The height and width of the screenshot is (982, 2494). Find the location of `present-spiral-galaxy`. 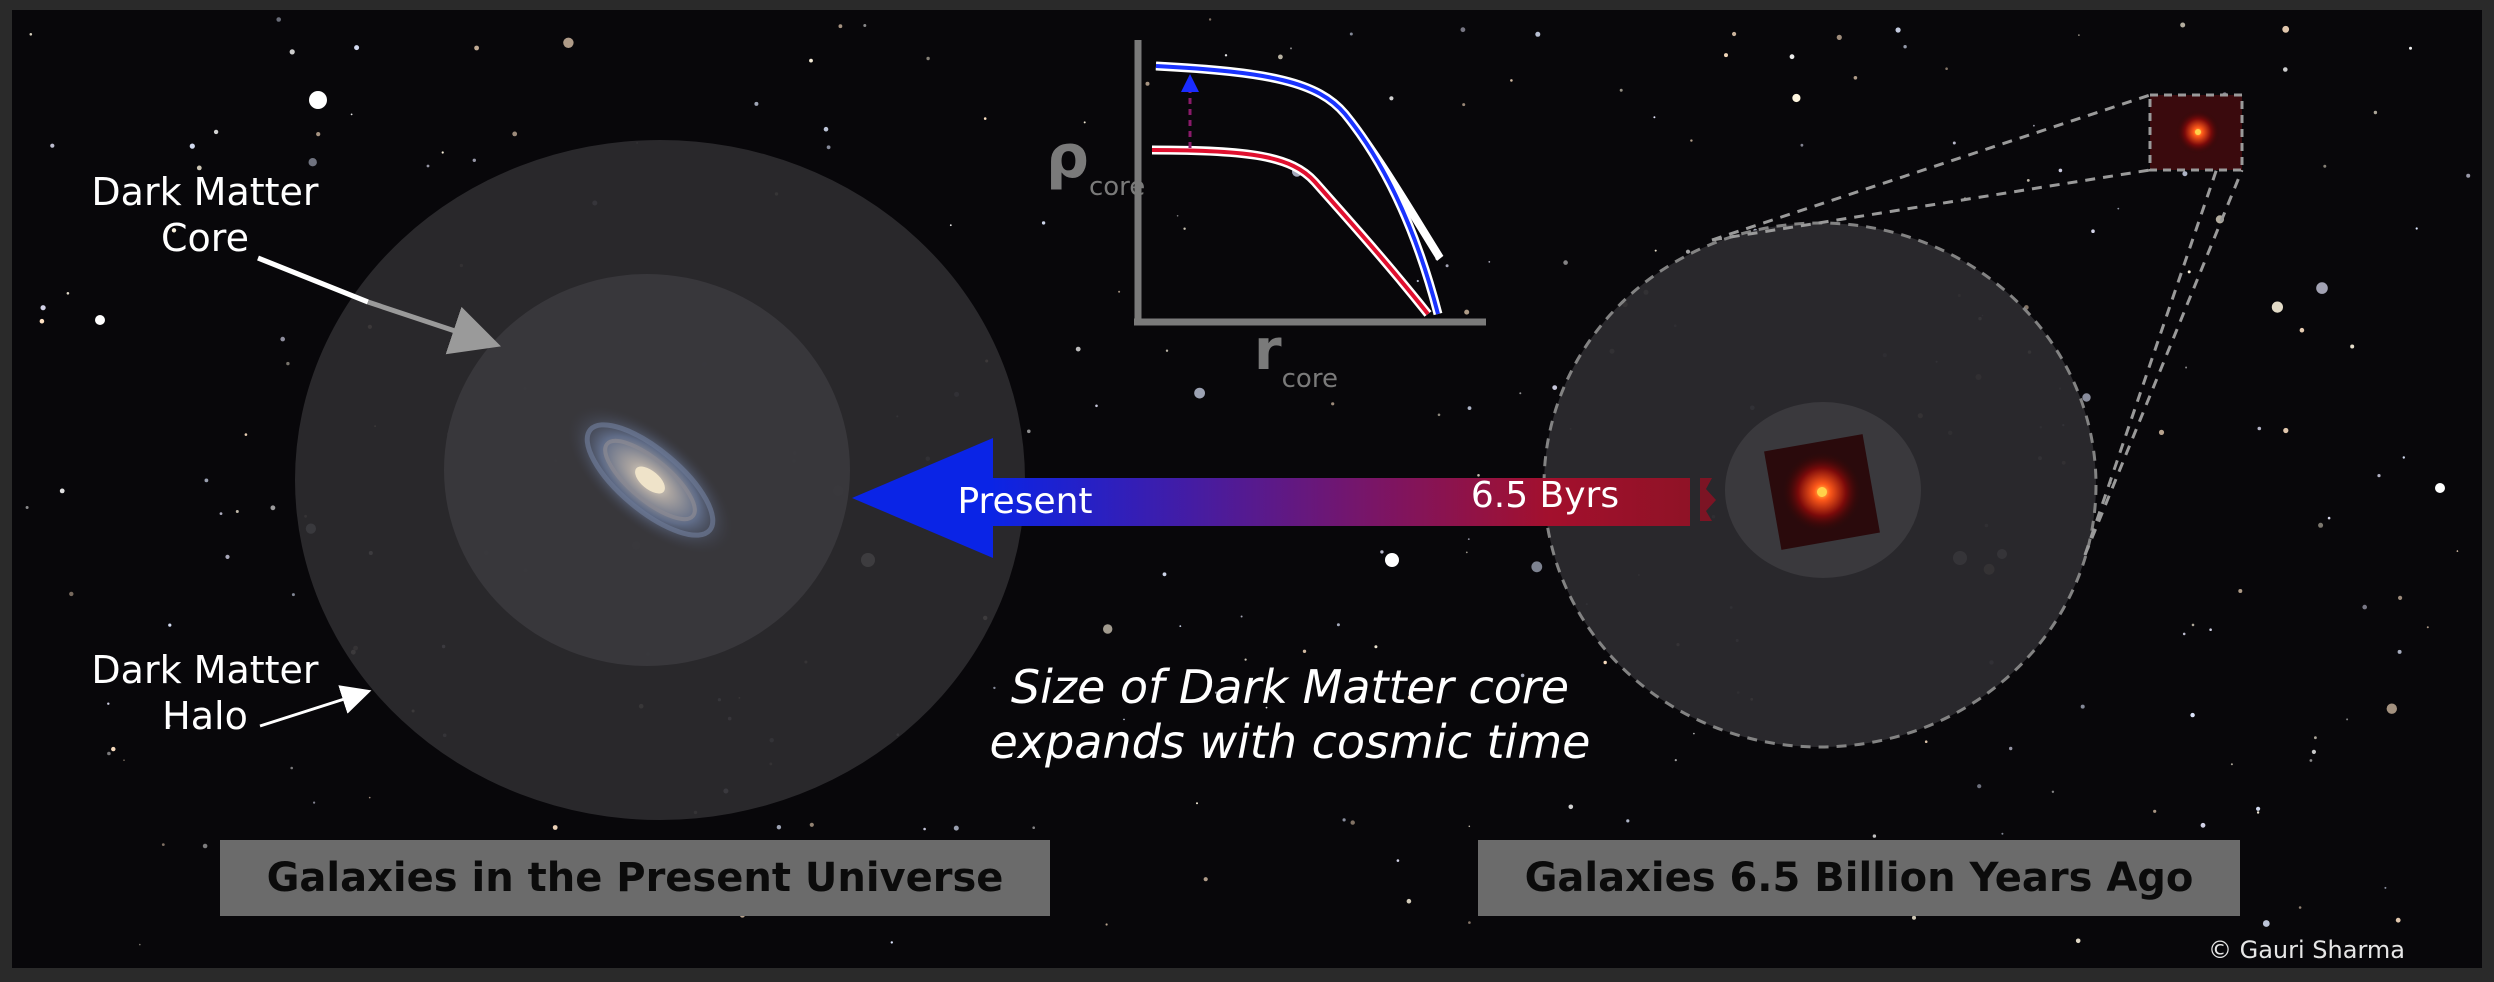

present-spiral-galaxy is located at coordinates (650, 480).